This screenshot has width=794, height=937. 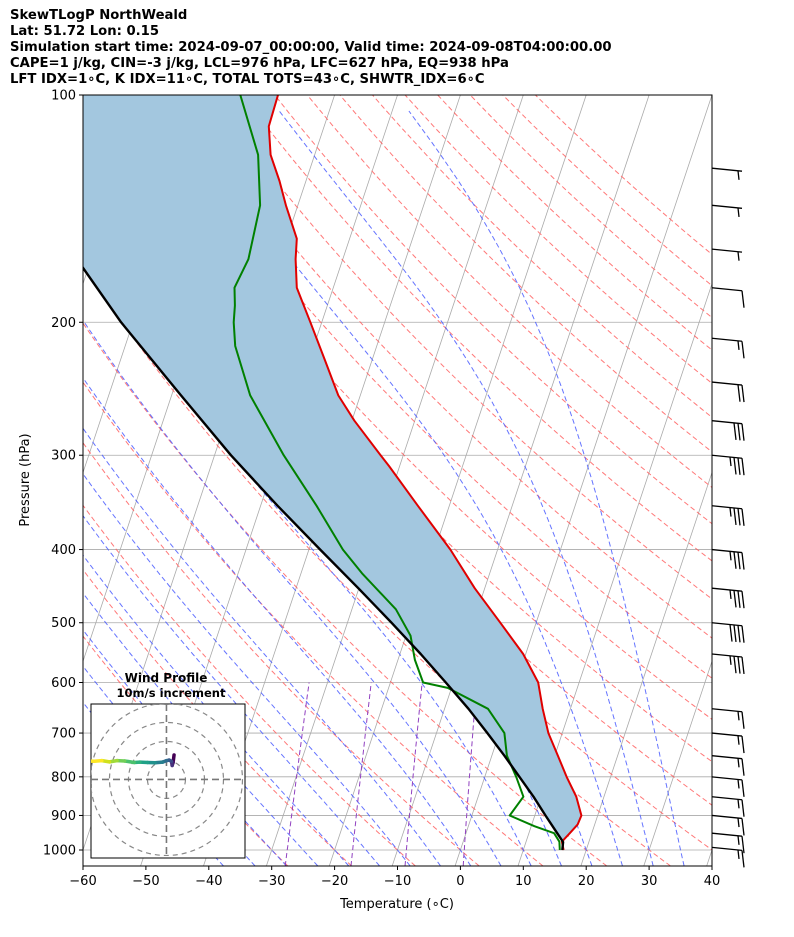 I want to click on y-tick-label: 100, so click(x=63, y=96).